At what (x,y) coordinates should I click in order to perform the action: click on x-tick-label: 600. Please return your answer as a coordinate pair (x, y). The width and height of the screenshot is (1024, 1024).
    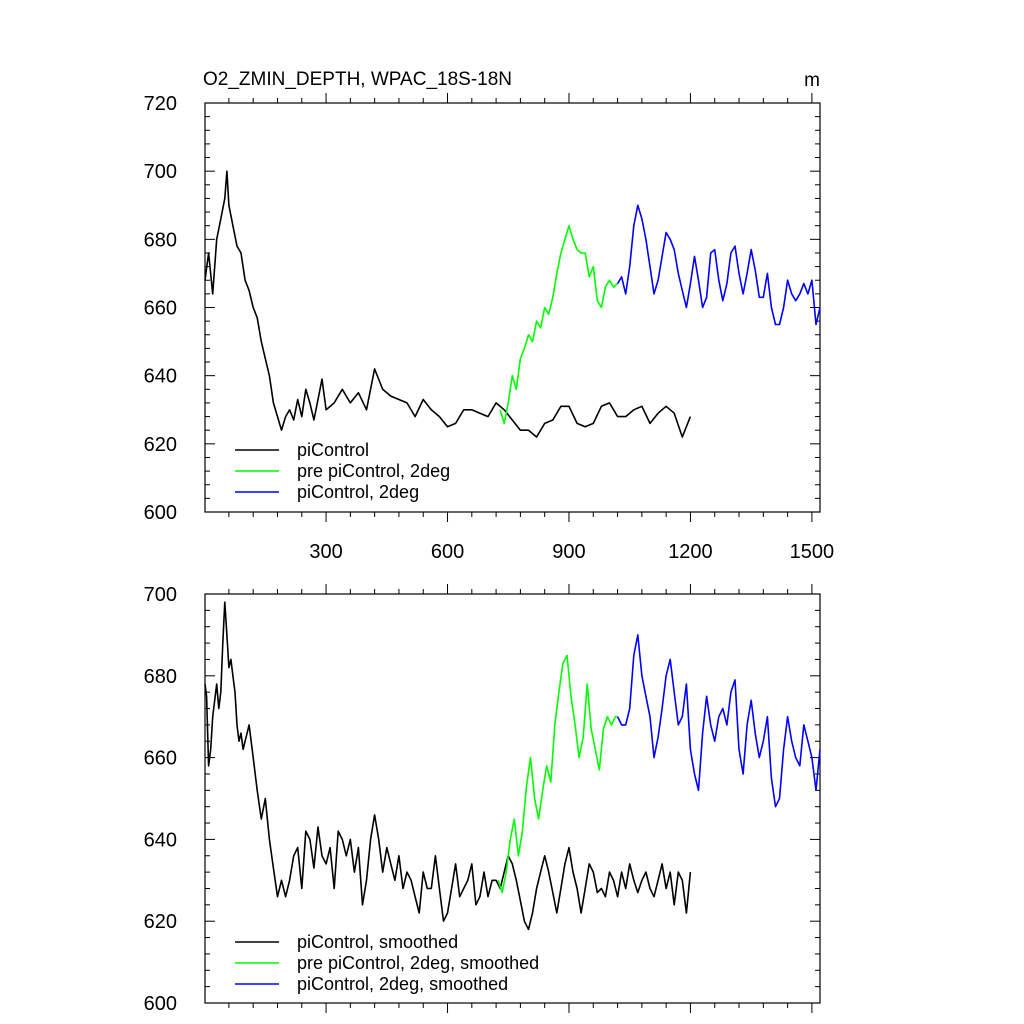
    Looking at the image, I should click on (447, 552).